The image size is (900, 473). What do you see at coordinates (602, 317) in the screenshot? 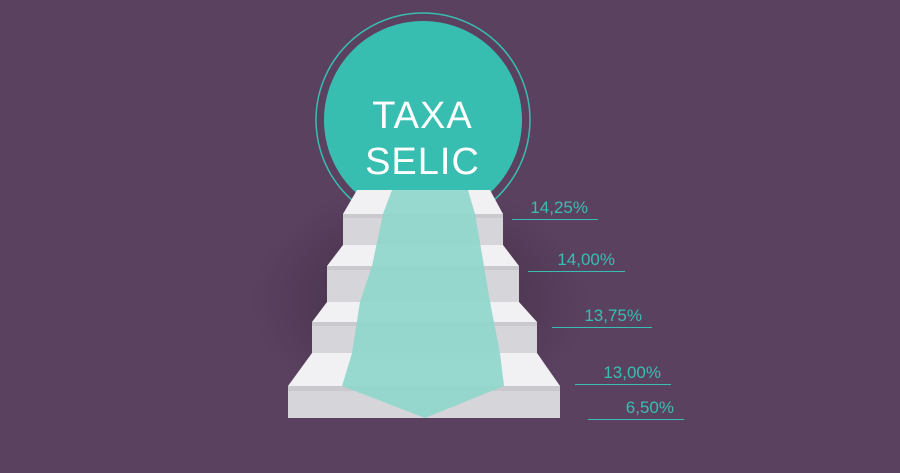
I see `rate-label-step-2: 13,75%` at bounding box center [602, 317].